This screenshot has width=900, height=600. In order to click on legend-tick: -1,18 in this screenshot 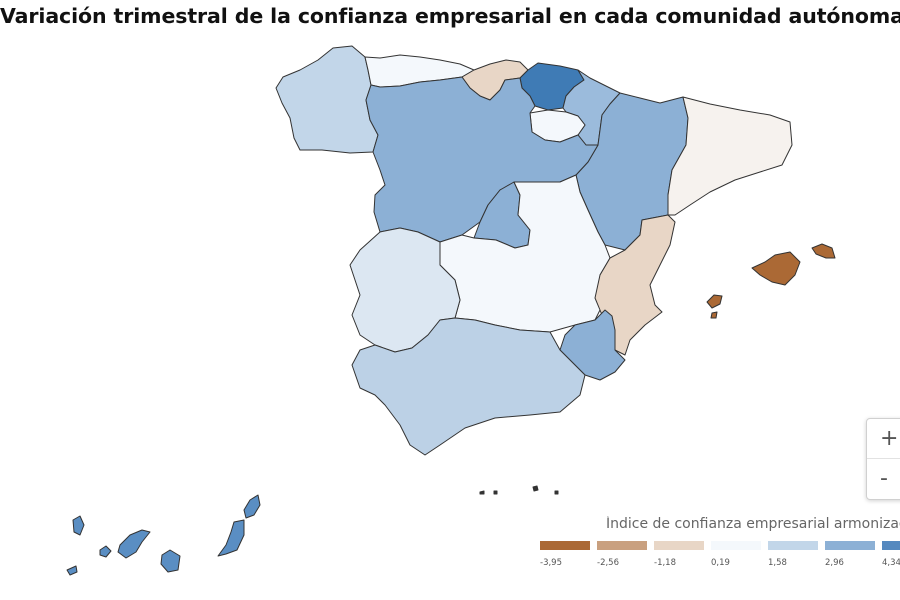, I will do `click(665, 563)`.